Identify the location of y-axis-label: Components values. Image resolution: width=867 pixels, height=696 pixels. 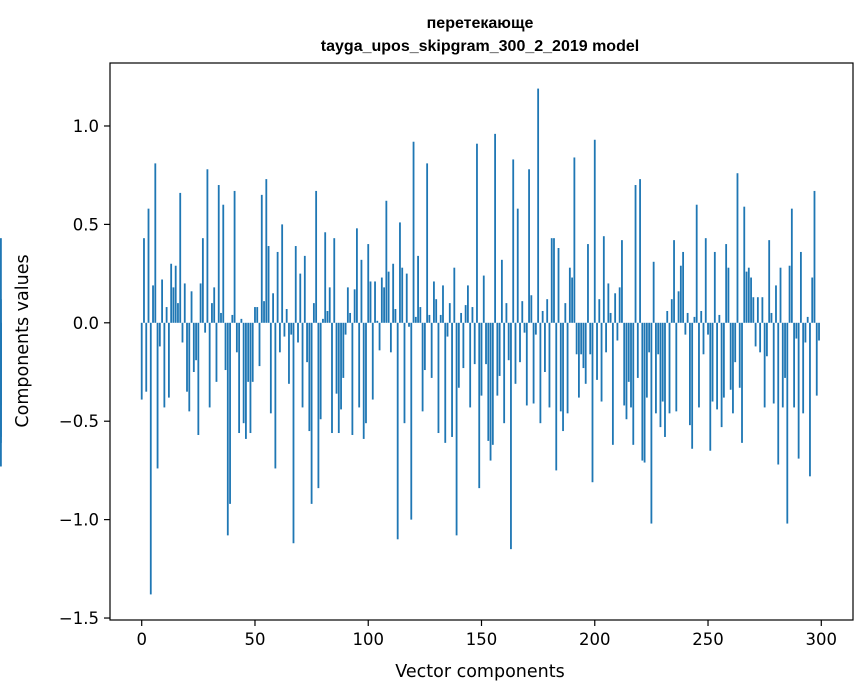
(23, 340).